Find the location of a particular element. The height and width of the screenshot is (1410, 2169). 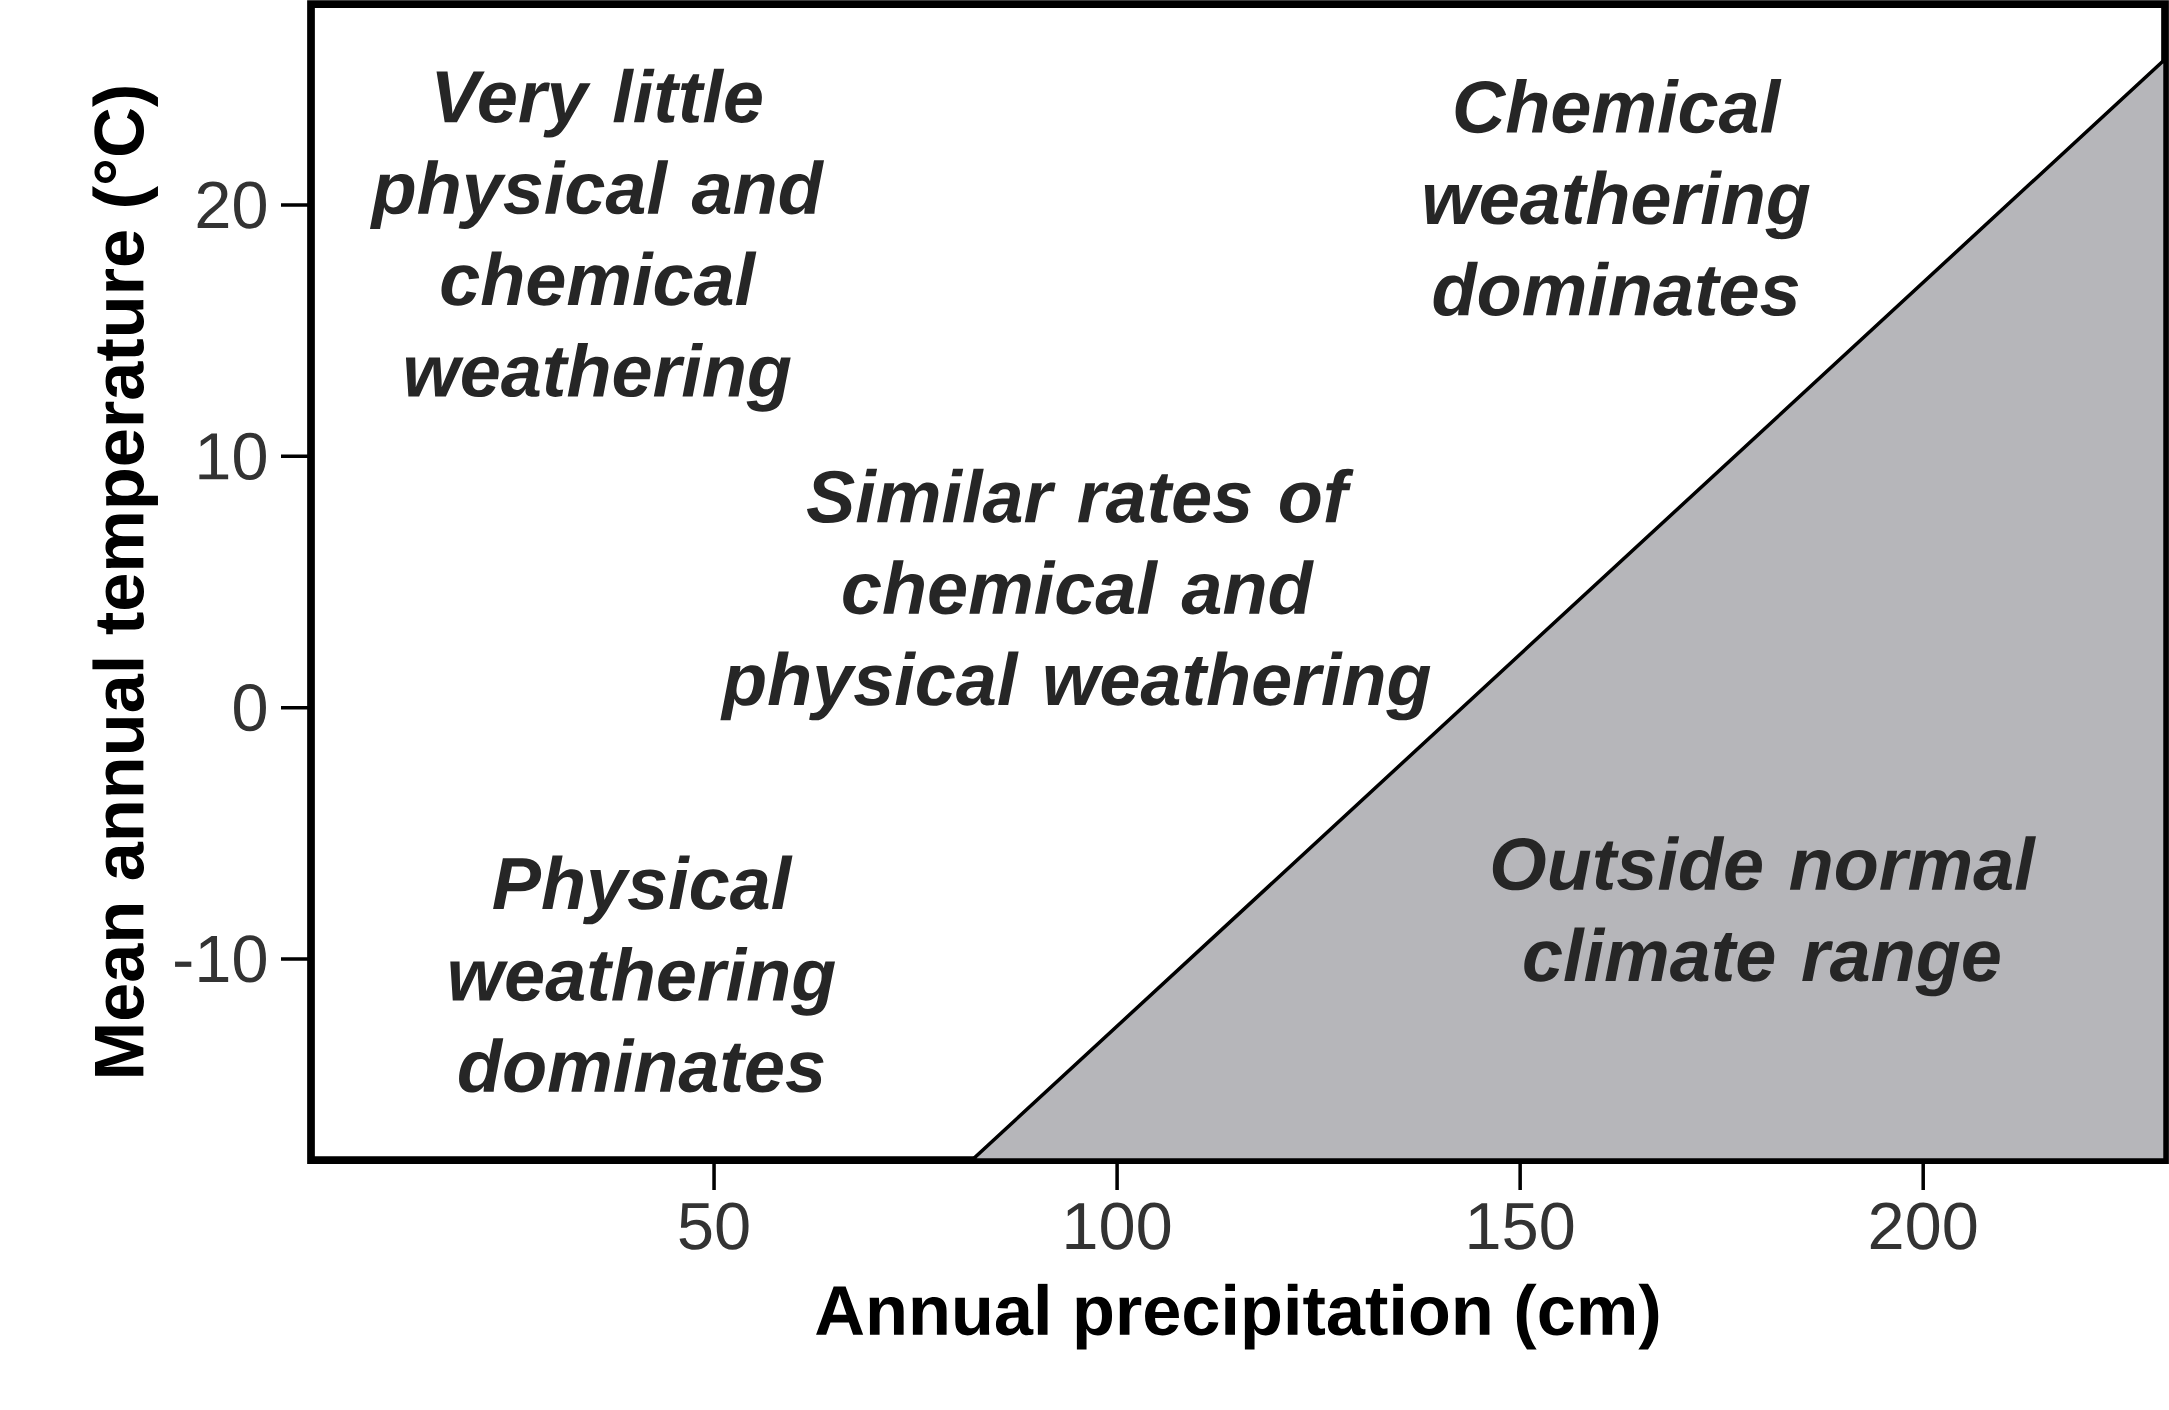

y-axis-title: Mean annual temperature (°C) is located at coordinates (125, 581).